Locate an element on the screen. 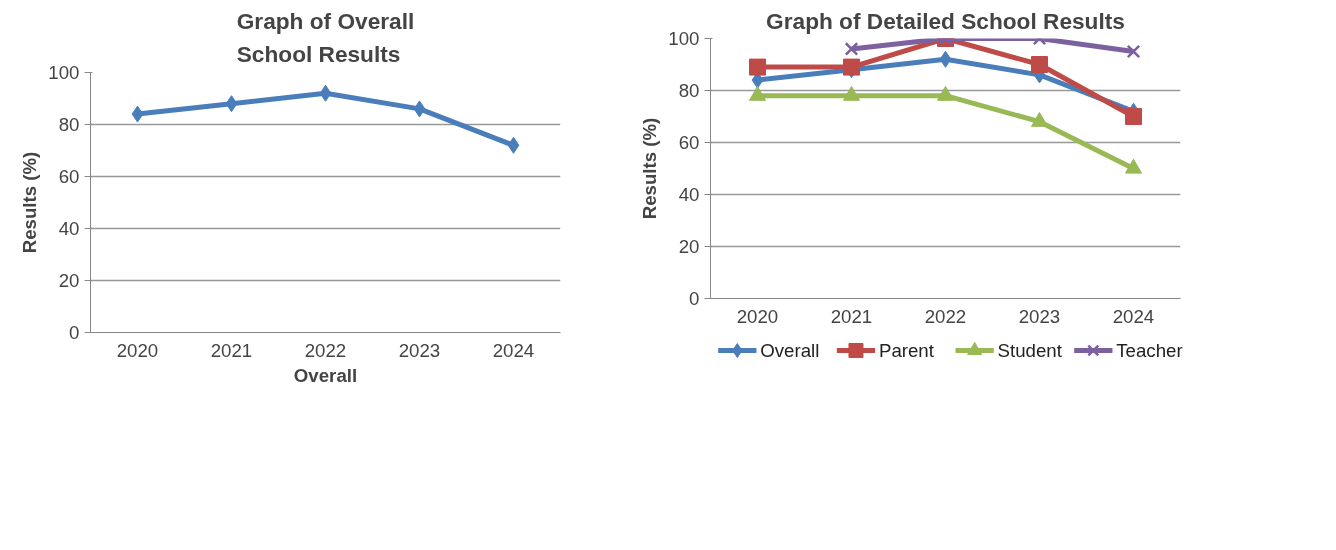  chart-title: Graph of Detailed School Results is located at coordinates (945, 20).